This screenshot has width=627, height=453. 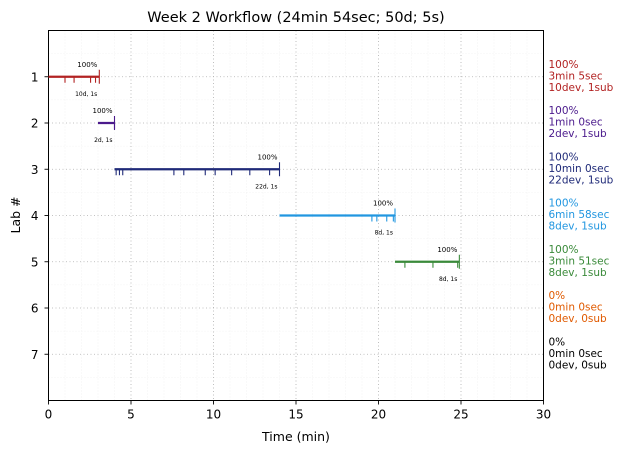 What do you see at coordinates (448, 279) in the screenshot?
I see `lab-5-count-label: 8d, 1s` at bounding box center [448, 279].